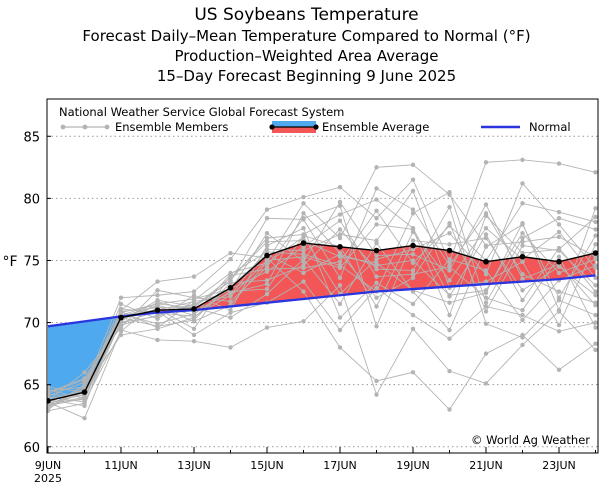 The height and width of the screenshot is (488, 613). What do you see at coordinates (9, 262) in the screenshot?
I see `y-axis-label: °F` at bounding box center [9, 262].